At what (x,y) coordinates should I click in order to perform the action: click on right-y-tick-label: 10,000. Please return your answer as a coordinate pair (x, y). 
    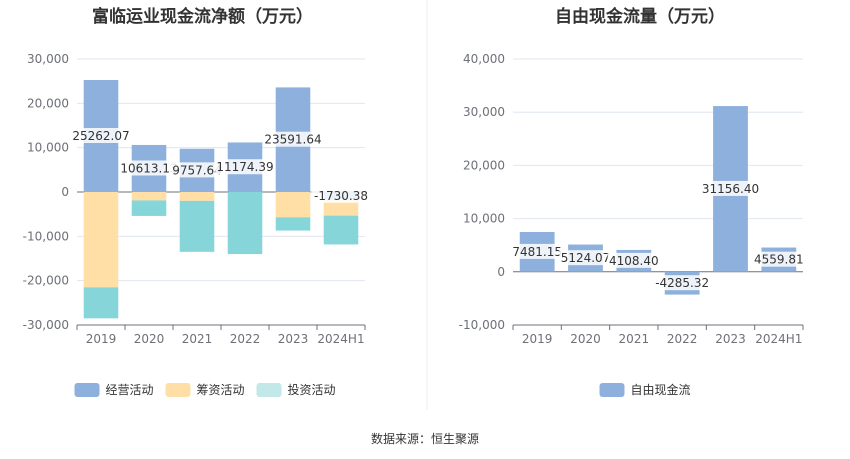
    Looking at the image, I should click on (484, 219).